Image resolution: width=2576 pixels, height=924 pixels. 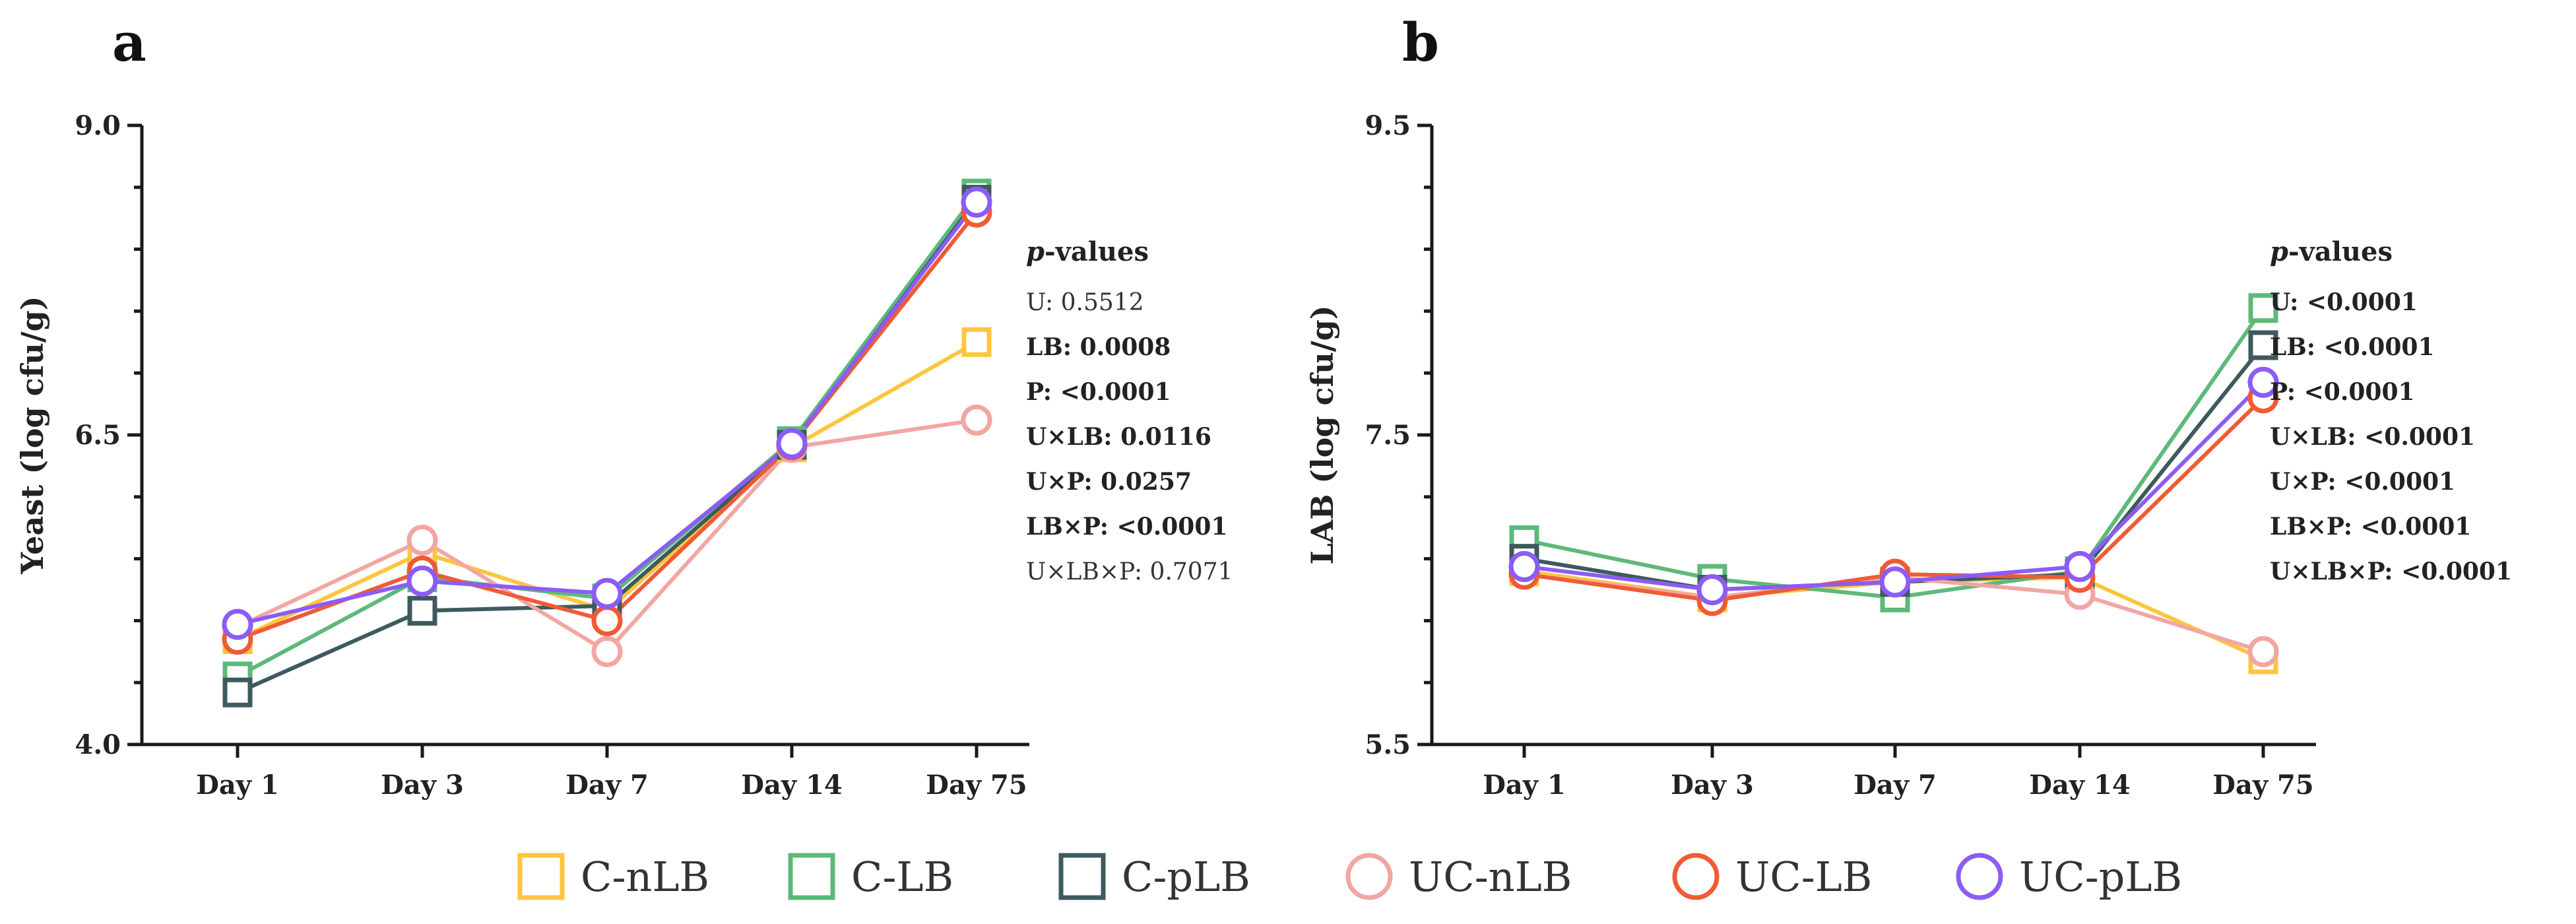 What do you see at coordinates (2391, 571) in the screenshot?
I see `panel-b-pvalue-line: U×LB×P: <0.0001` at bounding box center [2391, 571].